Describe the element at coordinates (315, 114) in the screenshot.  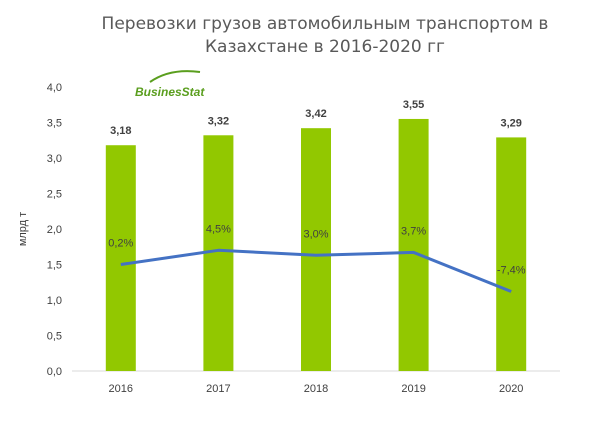
I see `bar-value-label: 3,42` at that location.